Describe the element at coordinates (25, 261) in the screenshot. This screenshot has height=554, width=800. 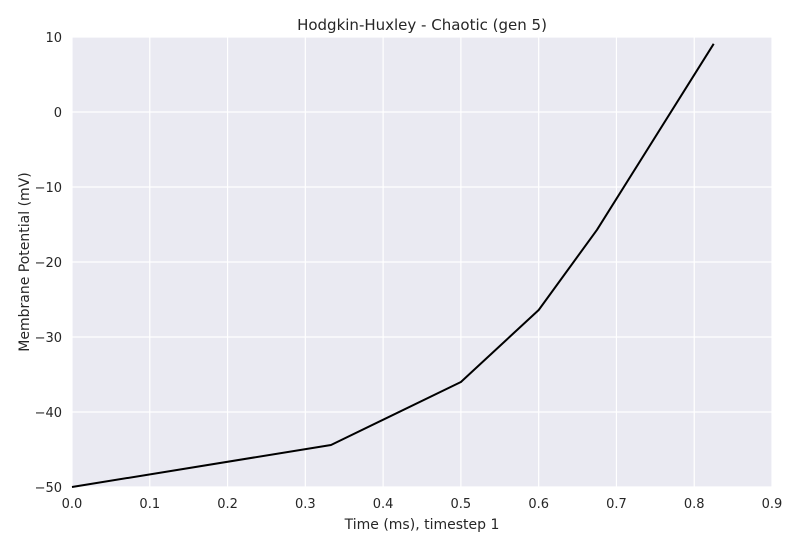
I see `y-axis-label: Membrane Potential (mV)` at that location.